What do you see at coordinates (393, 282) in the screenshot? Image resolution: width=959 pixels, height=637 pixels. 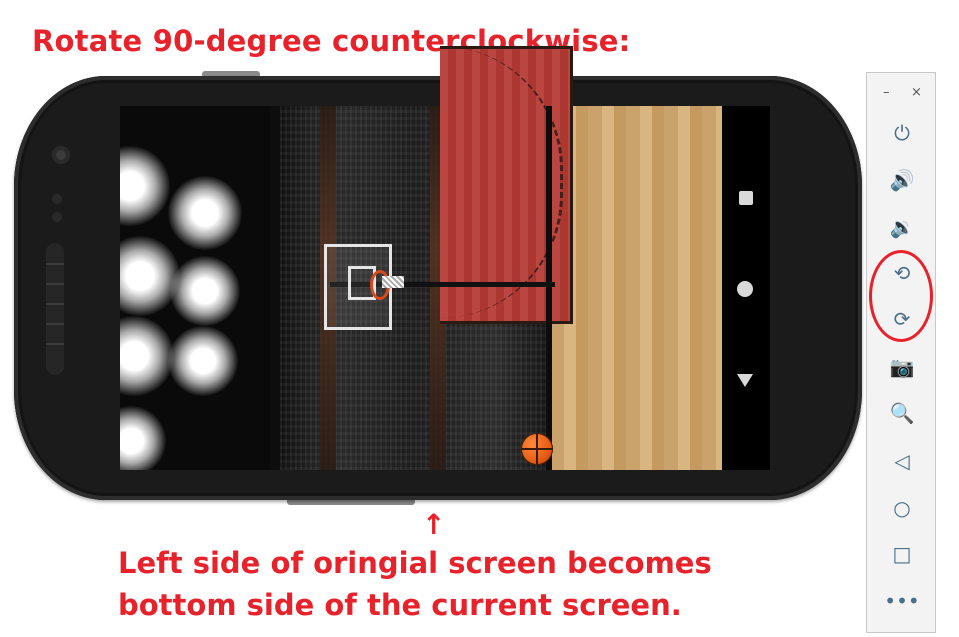 I see `hoop-net` at bounding box center [393, 282].